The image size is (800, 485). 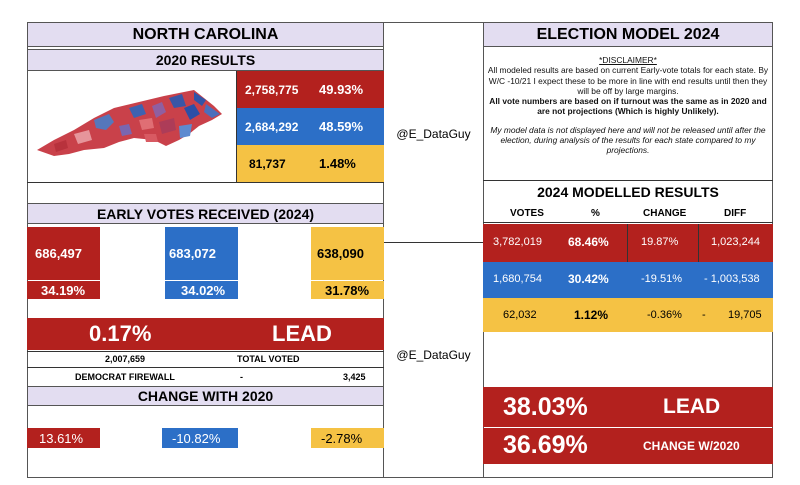 What do you see at coordinates (691, 446) in the screenshot?
I see `model-change-label: CHANGE W/2020` at bounding box center [691, 446].